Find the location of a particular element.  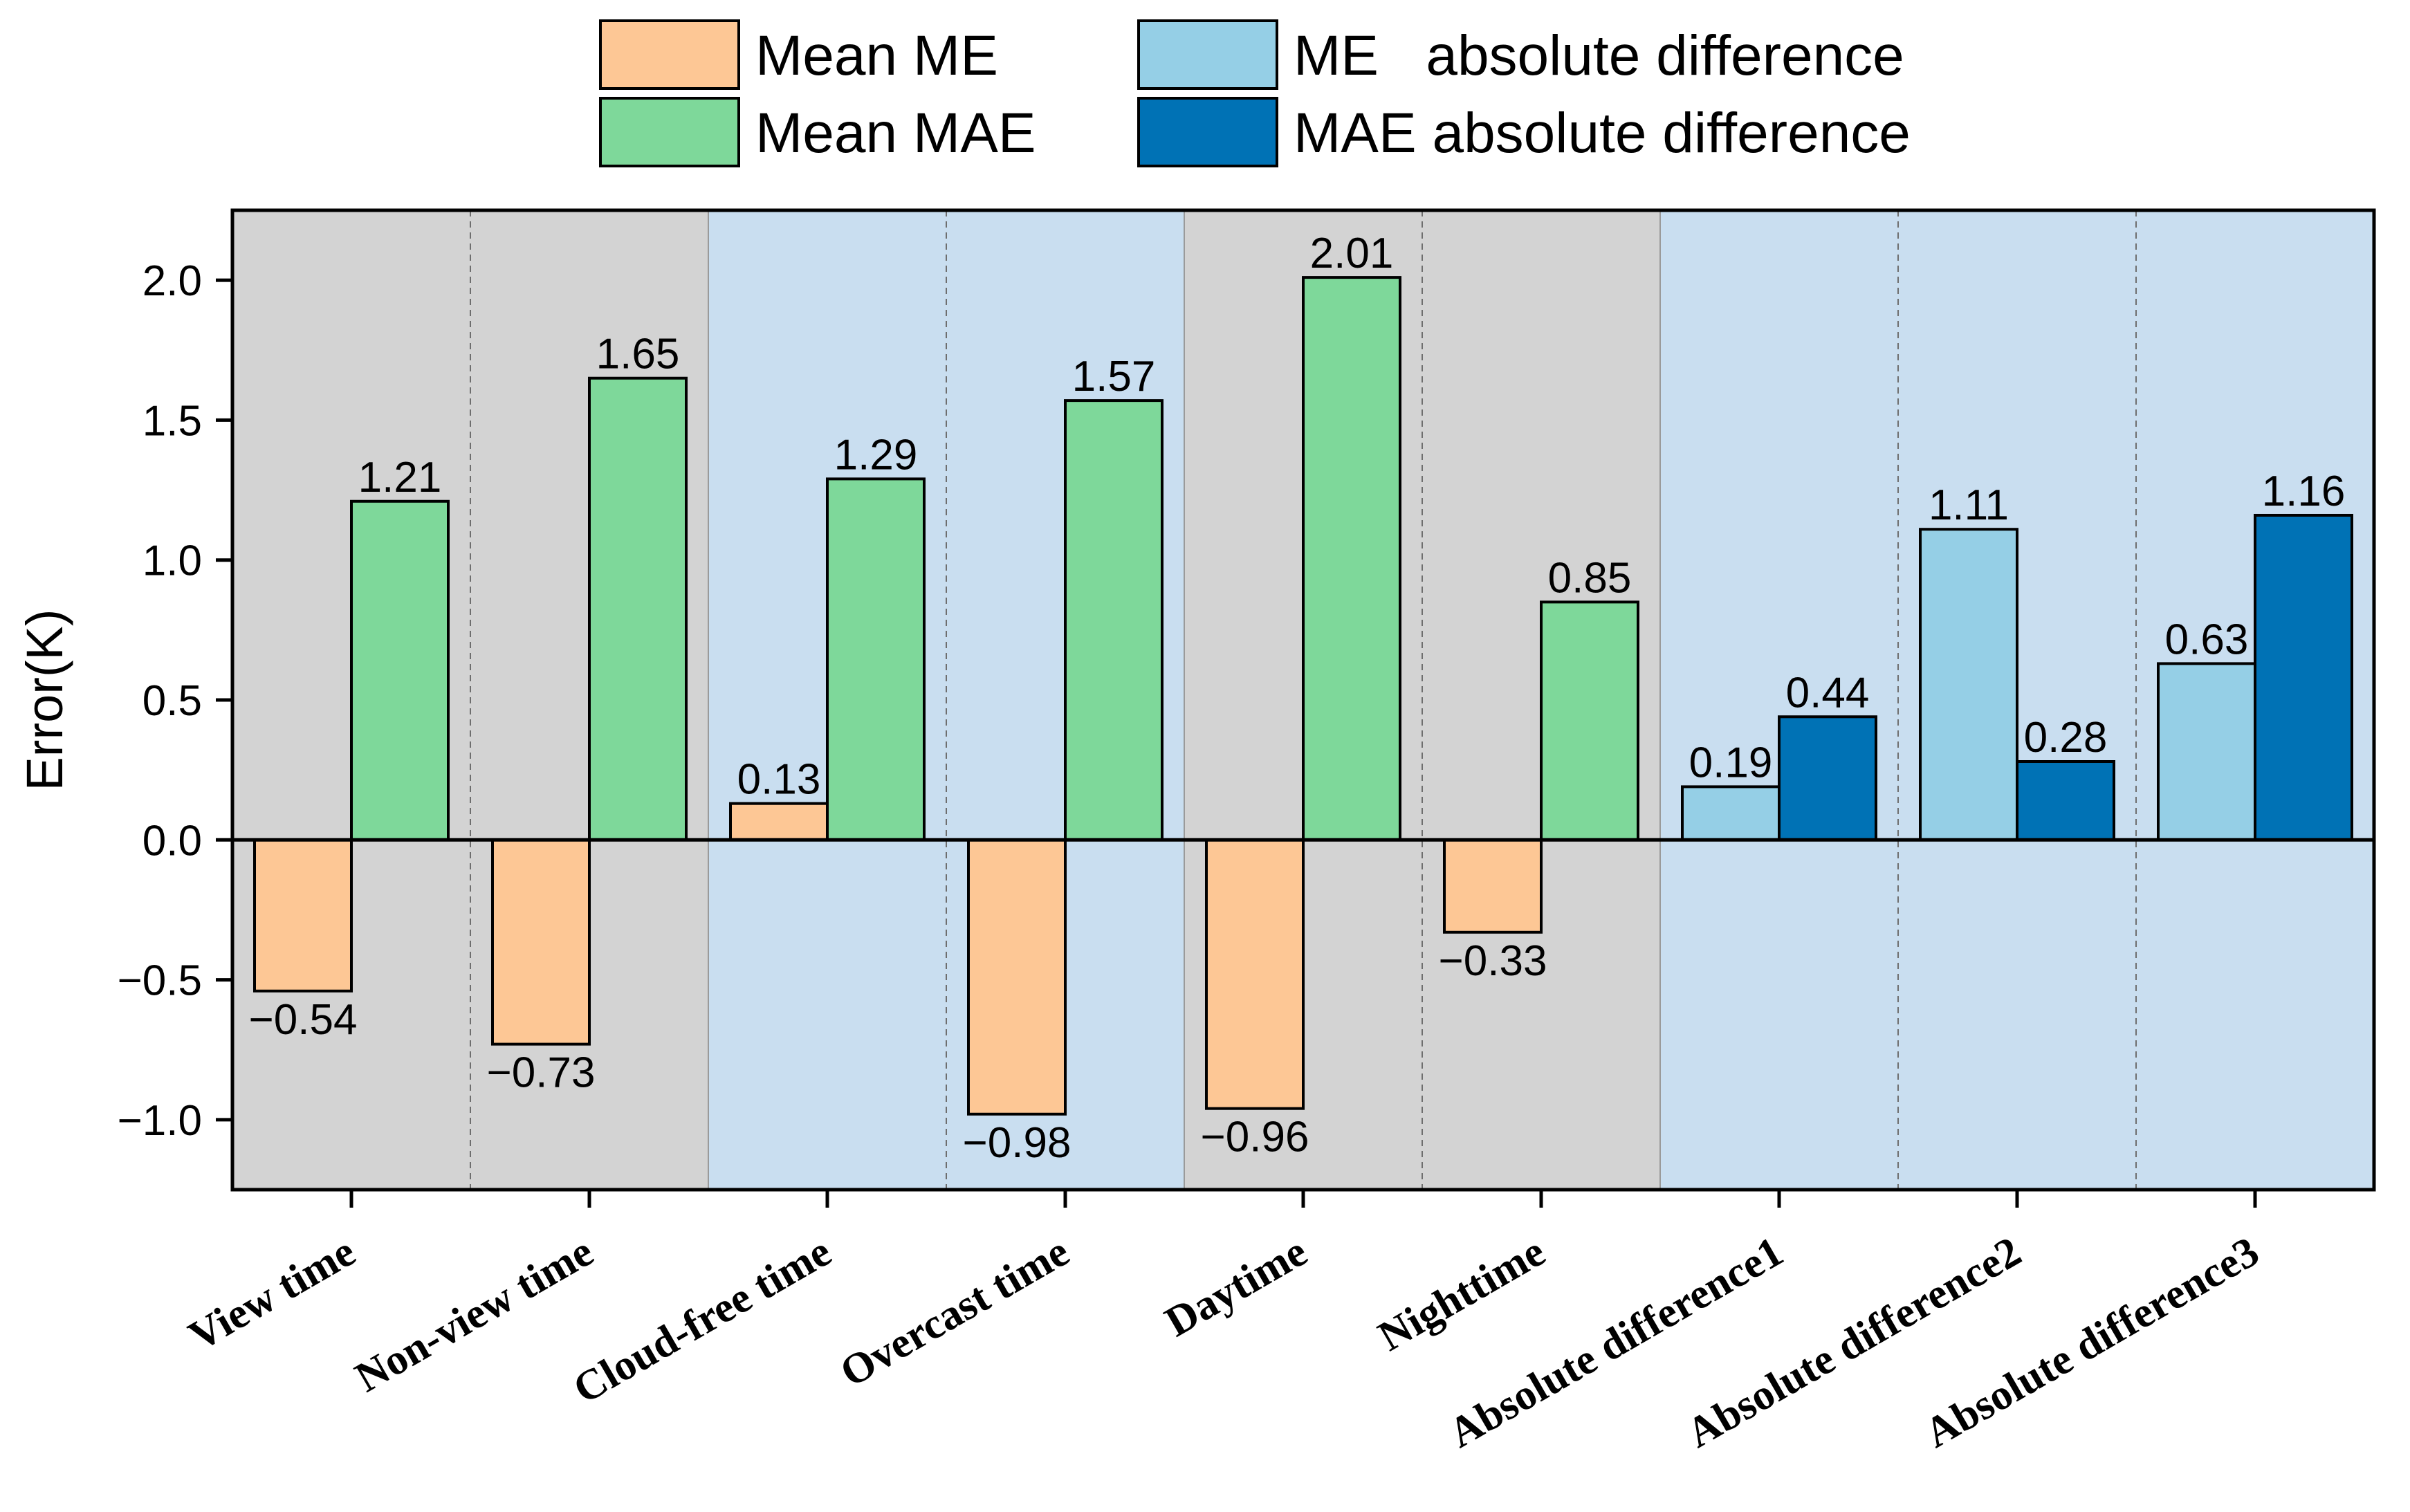

bar-value-label: 0.13 is located at coordinates (779, 780).